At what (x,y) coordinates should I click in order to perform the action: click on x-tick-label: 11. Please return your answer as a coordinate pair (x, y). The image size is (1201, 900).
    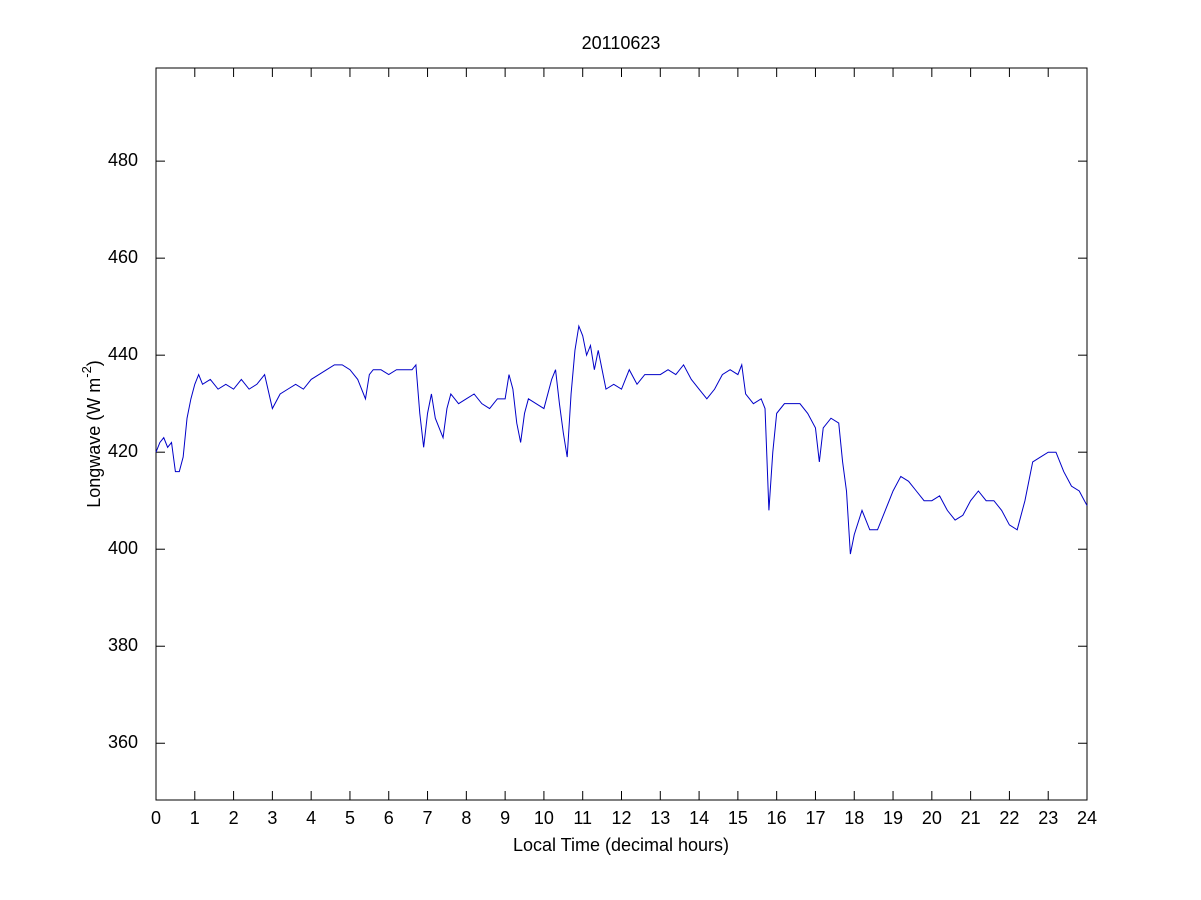
    Looking at the image, I should click on (582, 818).